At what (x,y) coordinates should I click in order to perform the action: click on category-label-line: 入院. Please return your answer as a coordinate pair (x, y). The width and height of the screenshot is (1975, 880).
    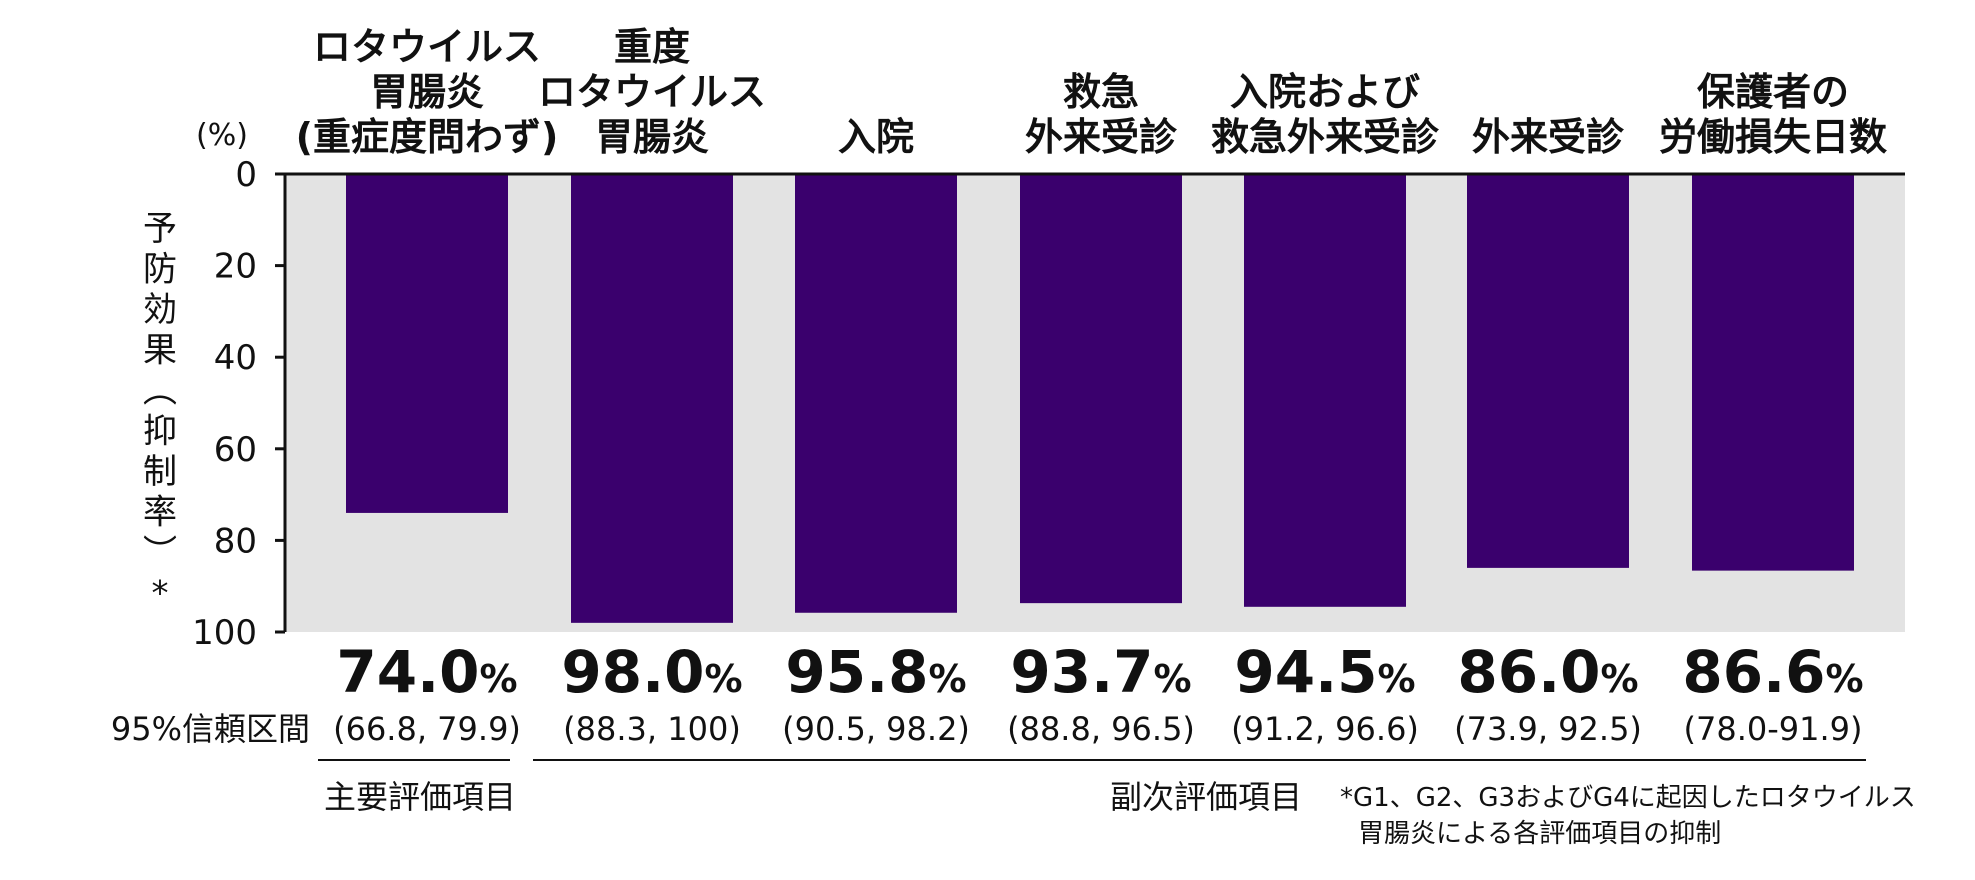
    Looking at the image, I should click on (876, 137).